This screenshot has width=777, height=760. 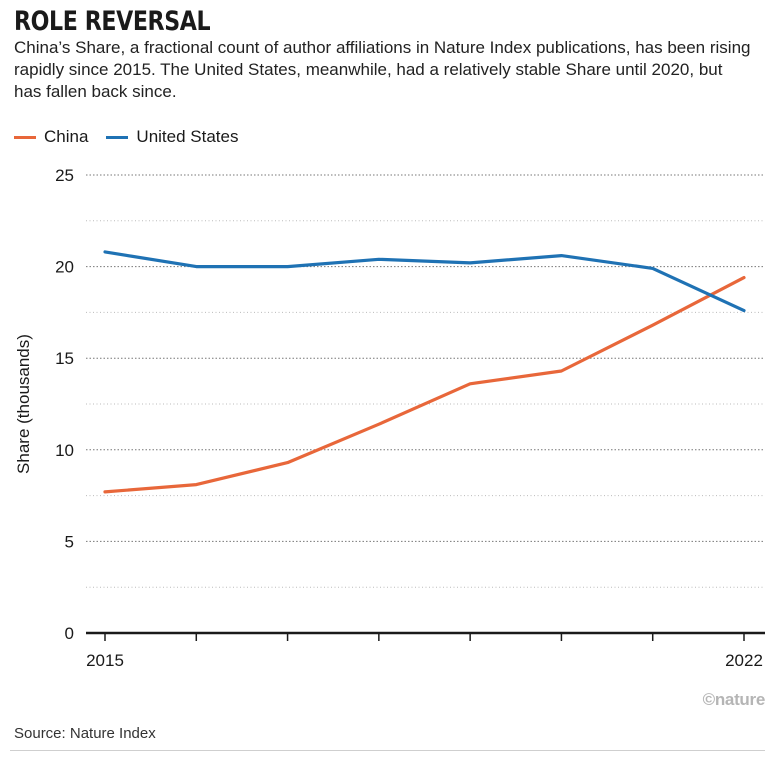 I want to click on y-tick-label: 10, so click(x=64, y=450).